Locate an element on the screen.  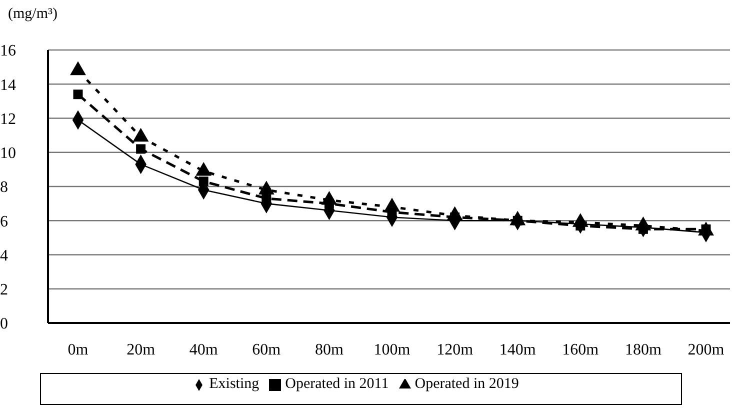
legend-label: Operated in 2011 is located at coordinates (337, 384).